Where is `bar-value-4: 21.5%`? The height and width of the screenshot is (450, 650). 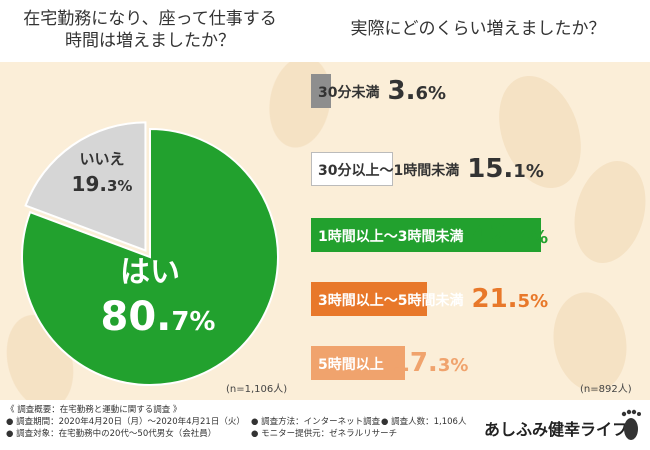
bar-value-4: 21.5% is located at coordinates (510, 299).